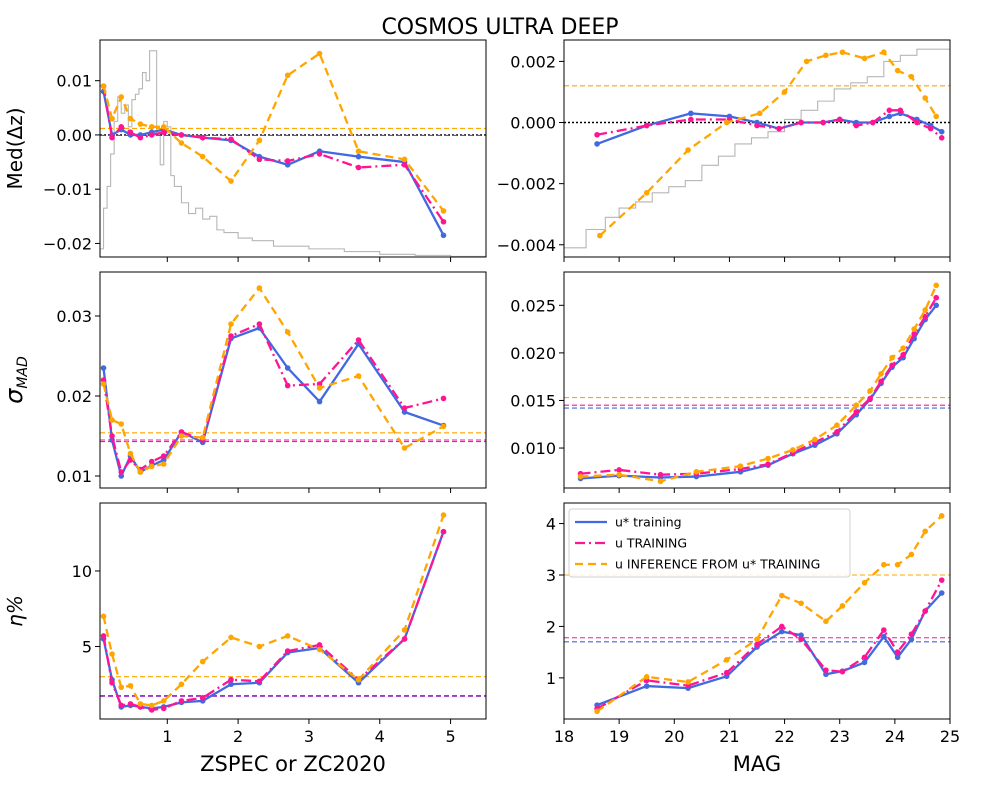  Describe the element at coordinates (74, 81) in the screenshot. I see `y-tick-label: 0.01` at that location.